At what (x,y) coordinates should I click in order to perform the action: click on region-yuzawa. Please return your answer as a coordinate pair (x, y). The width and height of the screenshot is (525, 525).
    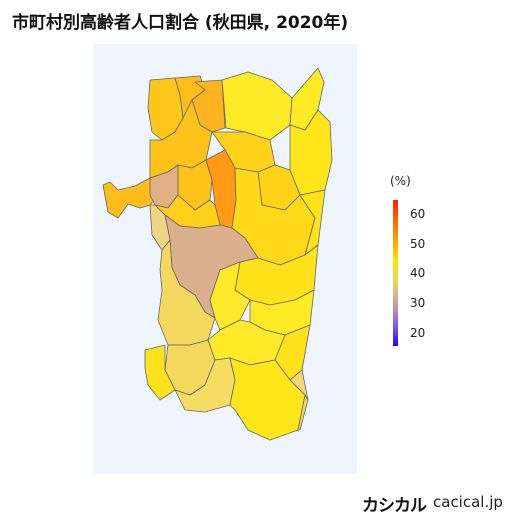
    Looking at the image, I should click on (267, 399).